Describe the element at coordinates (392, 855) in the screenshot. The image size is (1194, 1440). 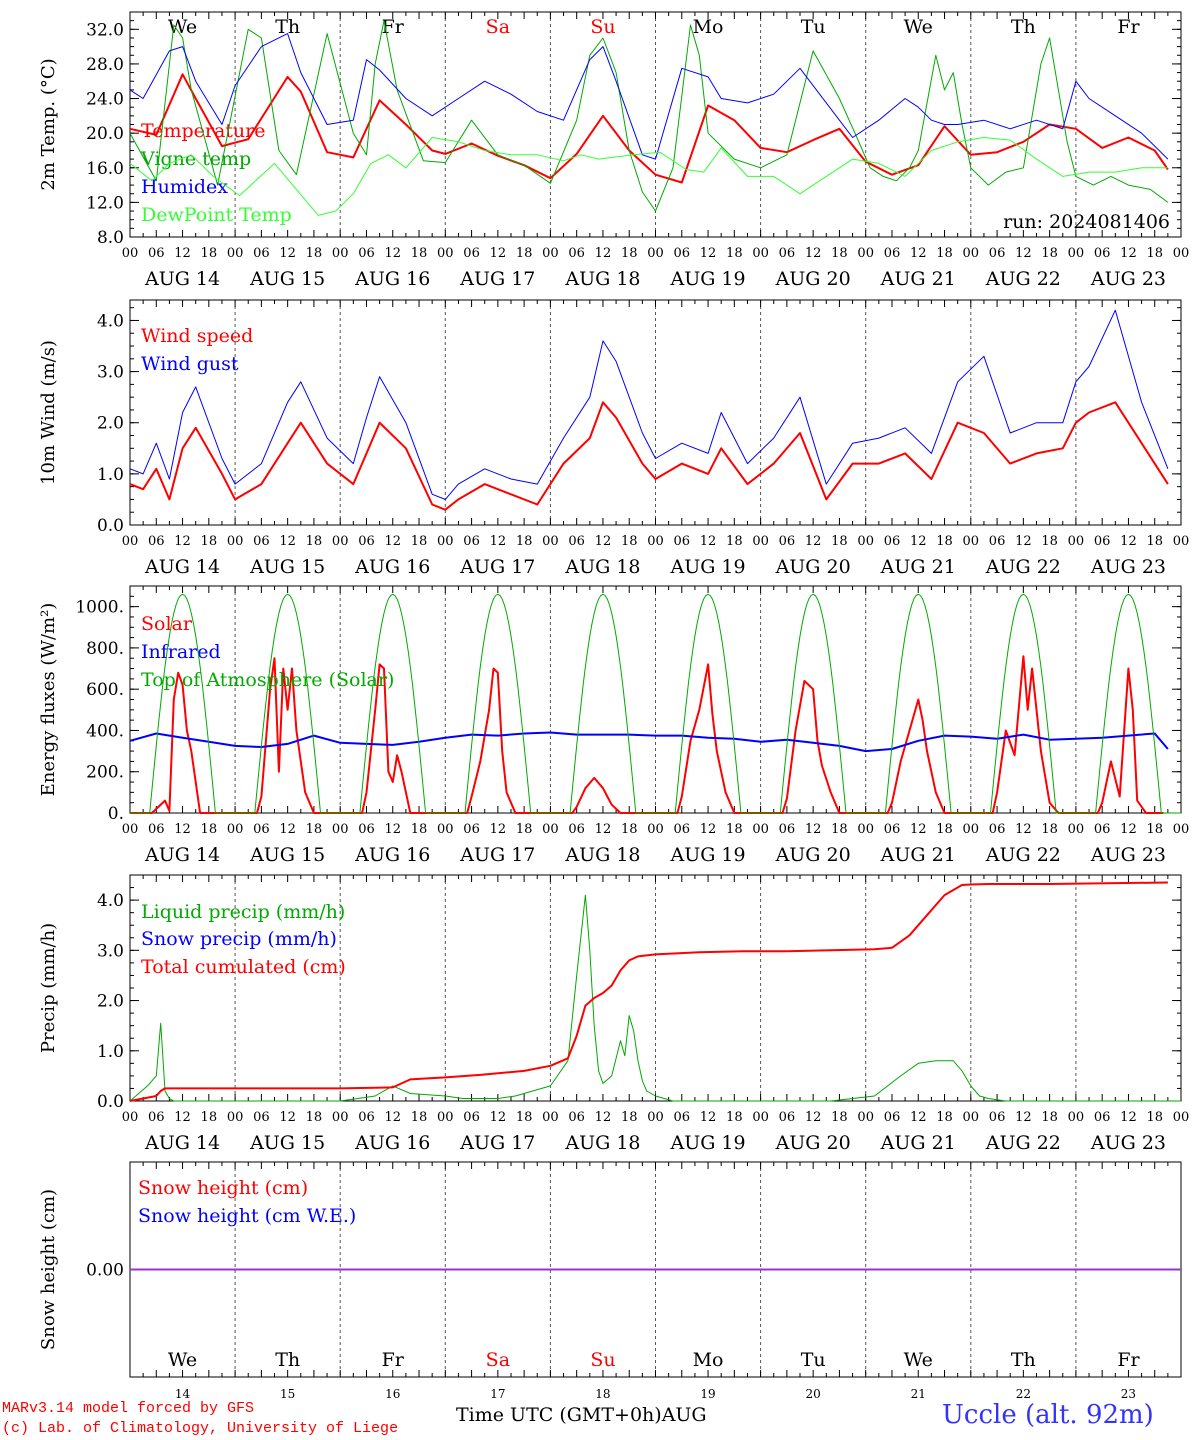
I see `date-label: AUG 16` at that location.